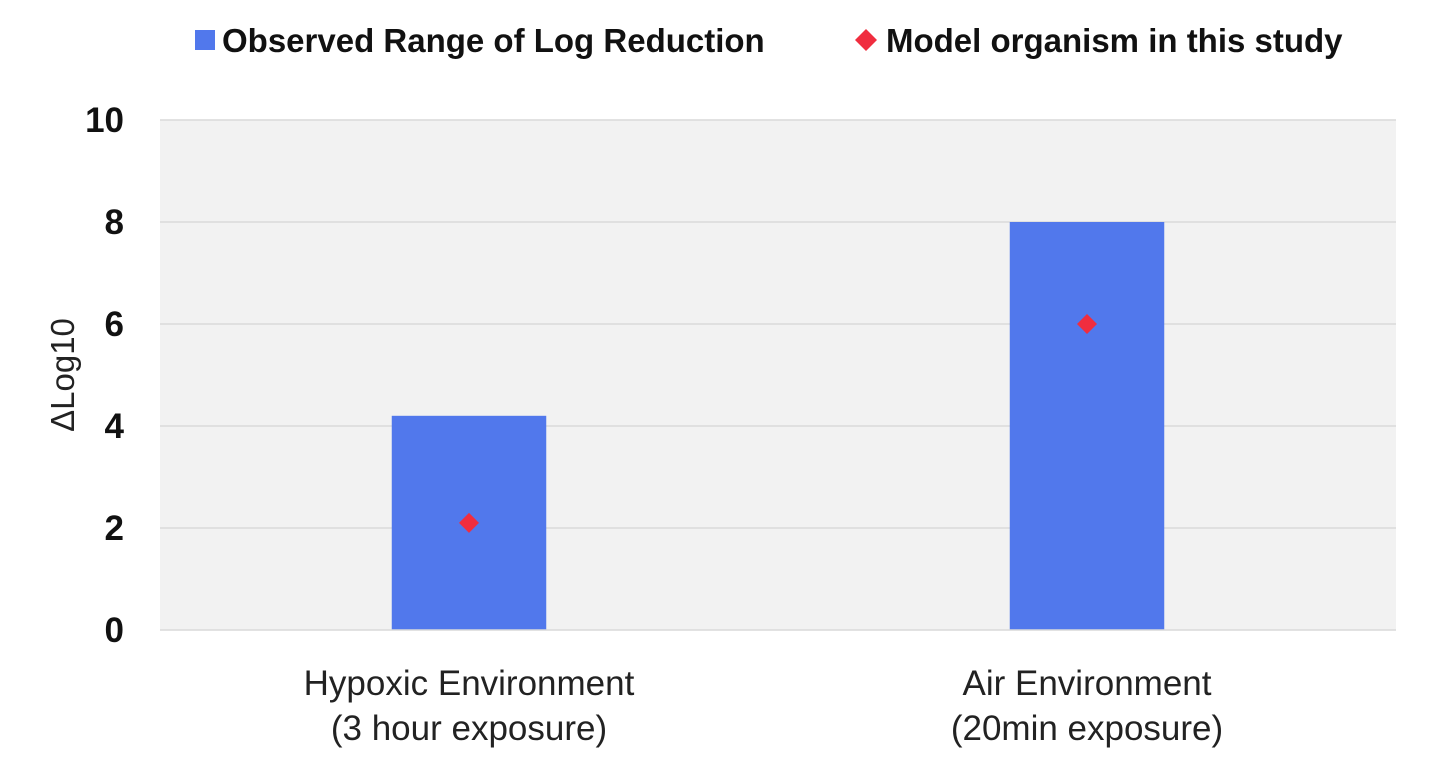  I want to click on y-tick-label: 4, so click(115, 426).